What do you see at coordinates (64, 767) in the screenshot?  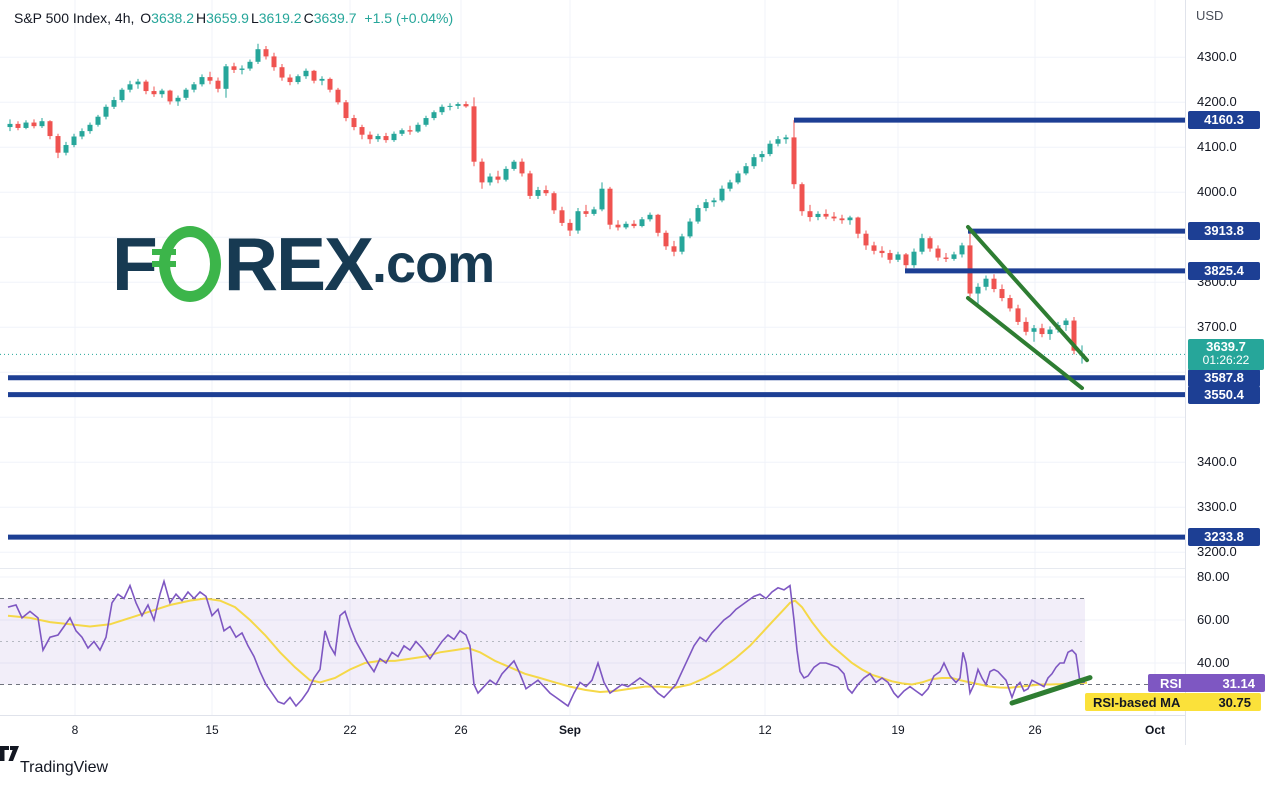 I see `tradingview-link: TradingView` at bounding box center [64, 767].